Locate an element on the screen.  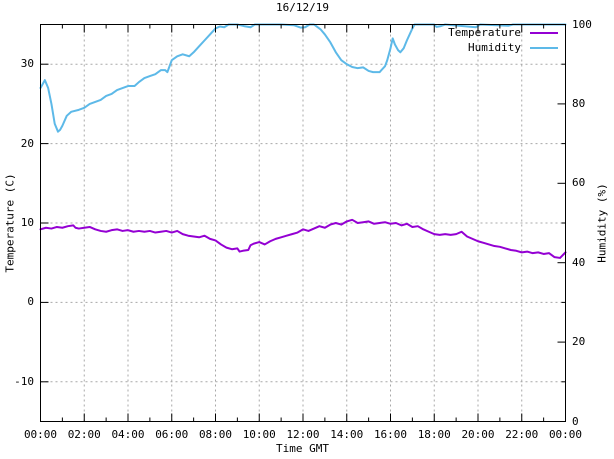
y-left-tick-label: 10 is located at coordinates (27, 222).